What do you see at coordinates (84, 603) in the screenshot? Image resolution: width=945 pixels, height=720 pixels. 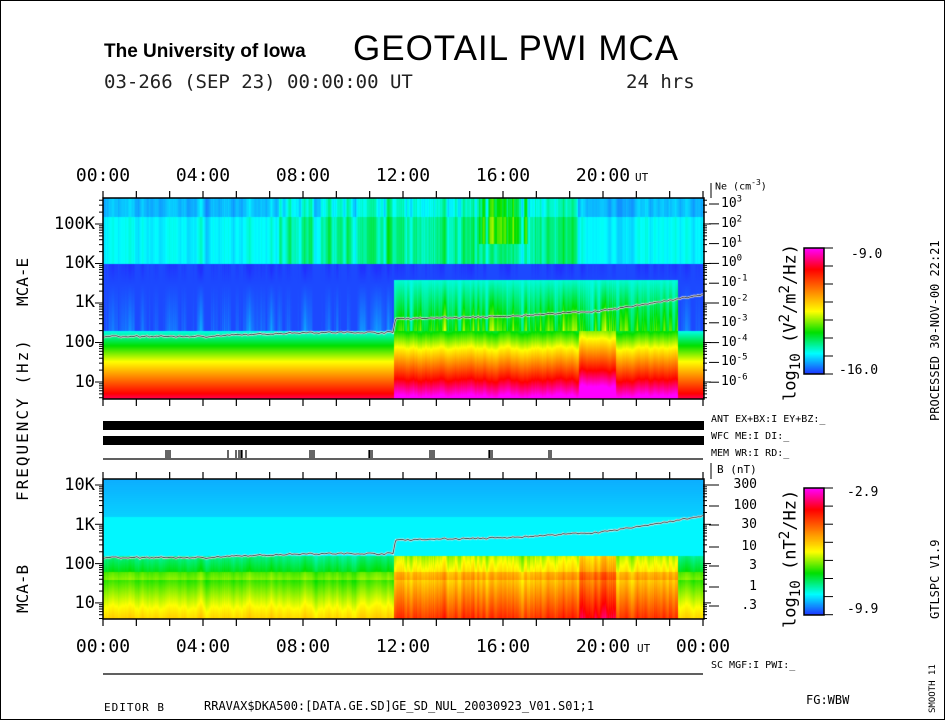 I see `freq-label-b: 10` at bounding box center [84, 603].